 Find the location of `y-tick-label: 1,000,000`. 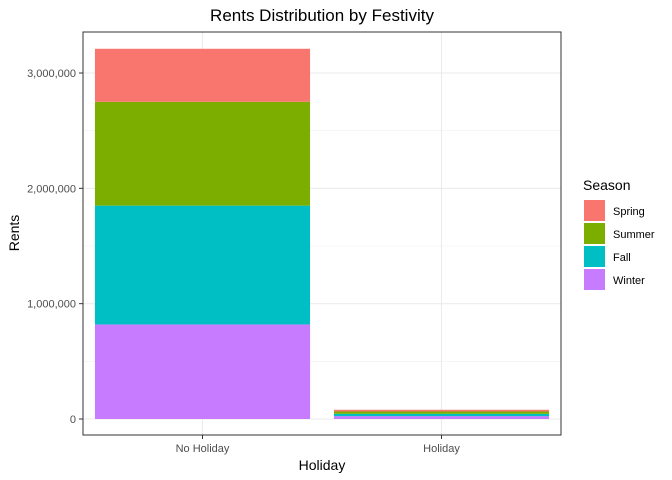

y-tick-label: 1,000,000 is located at coordinates (51, 305).